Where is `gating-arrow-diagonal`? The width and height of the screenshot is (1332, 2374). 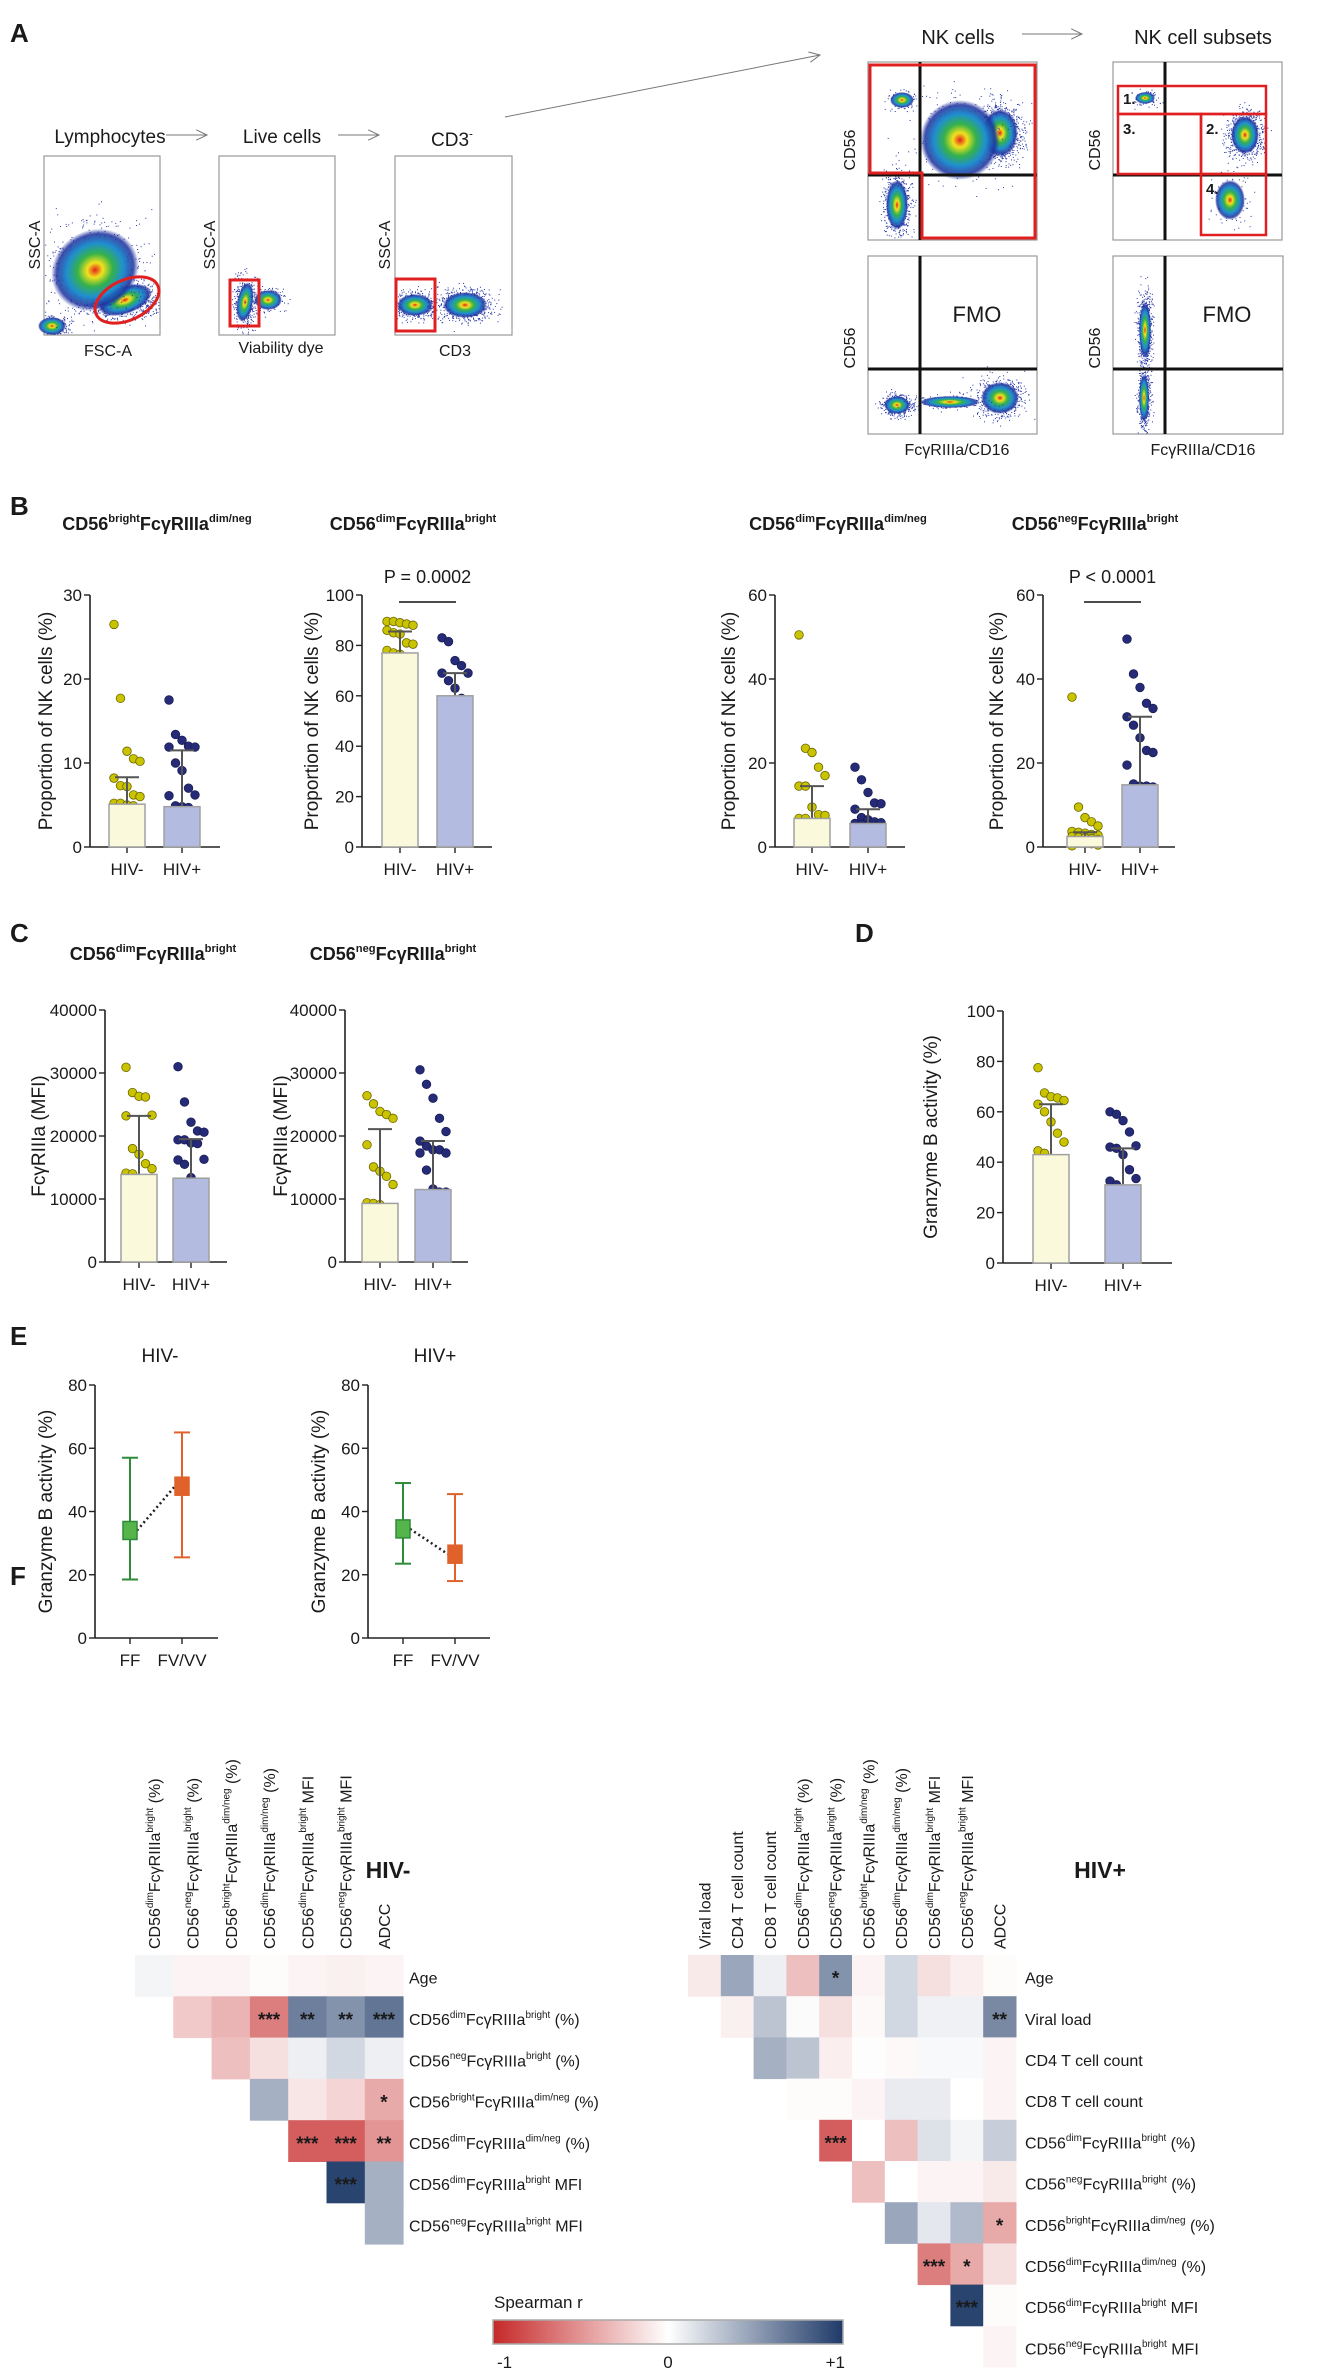 gating-arrow-diagonal is located at coordinates (663, 84).